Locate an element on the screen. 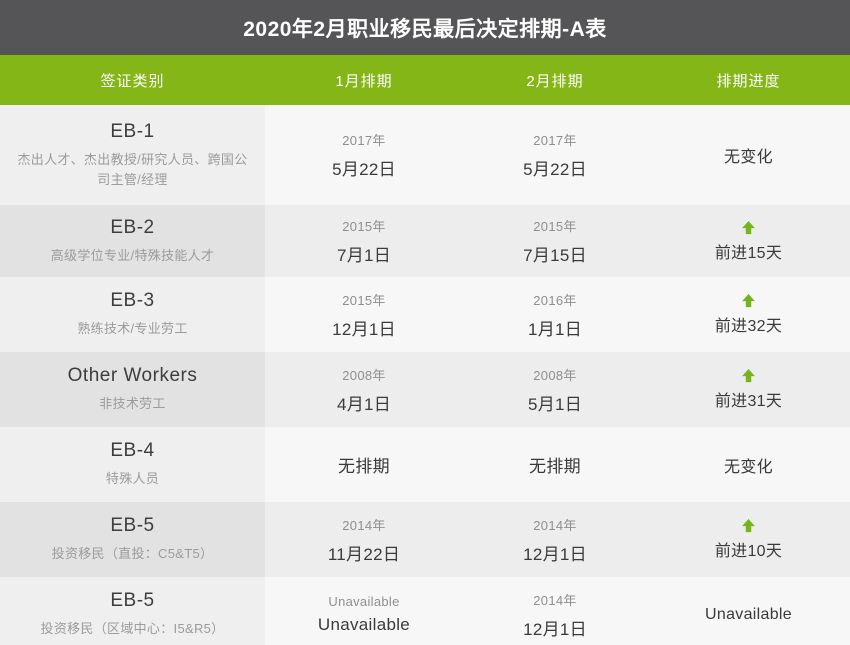  progress-cell: Unavailable is located at coordinates (748, 611).